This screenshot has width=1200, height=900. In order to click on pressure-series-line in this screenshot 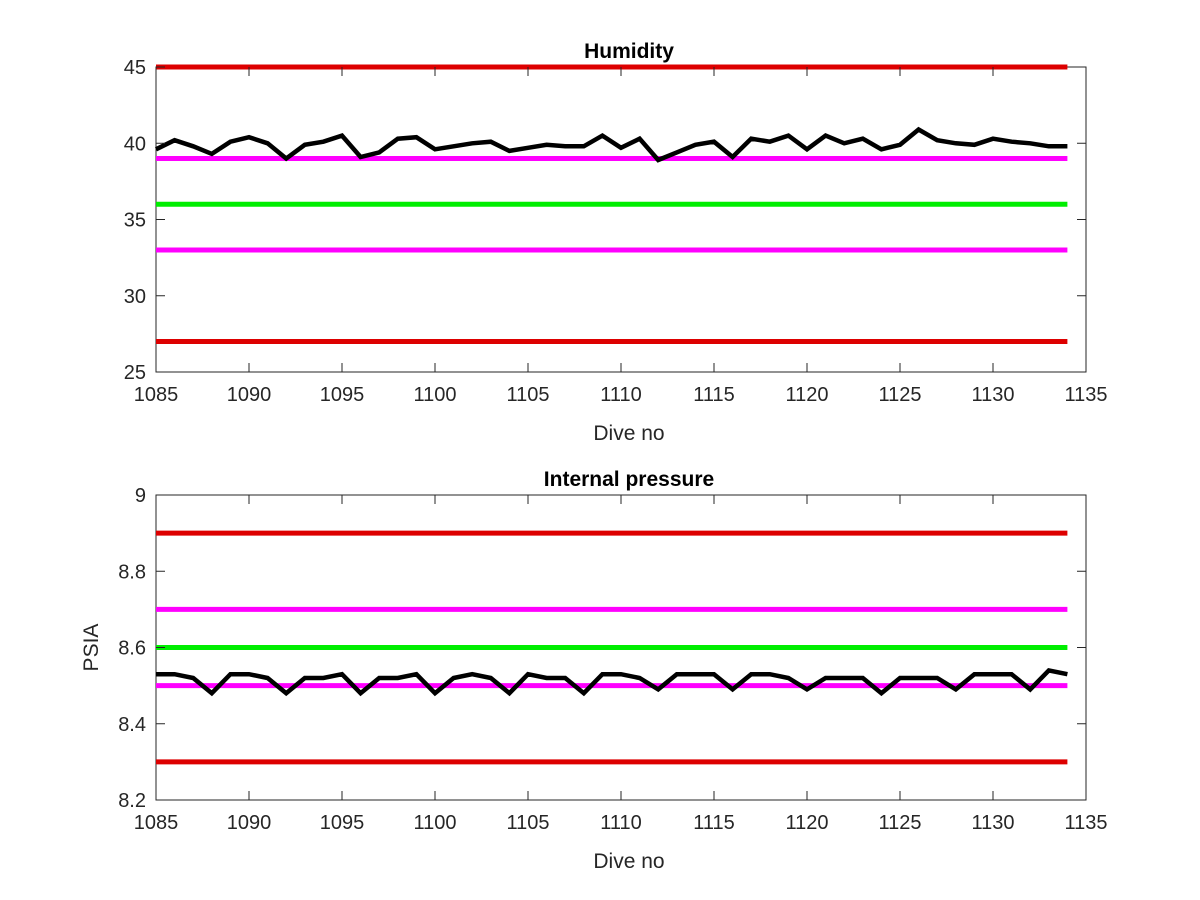, I will do `click(612, 682)`.